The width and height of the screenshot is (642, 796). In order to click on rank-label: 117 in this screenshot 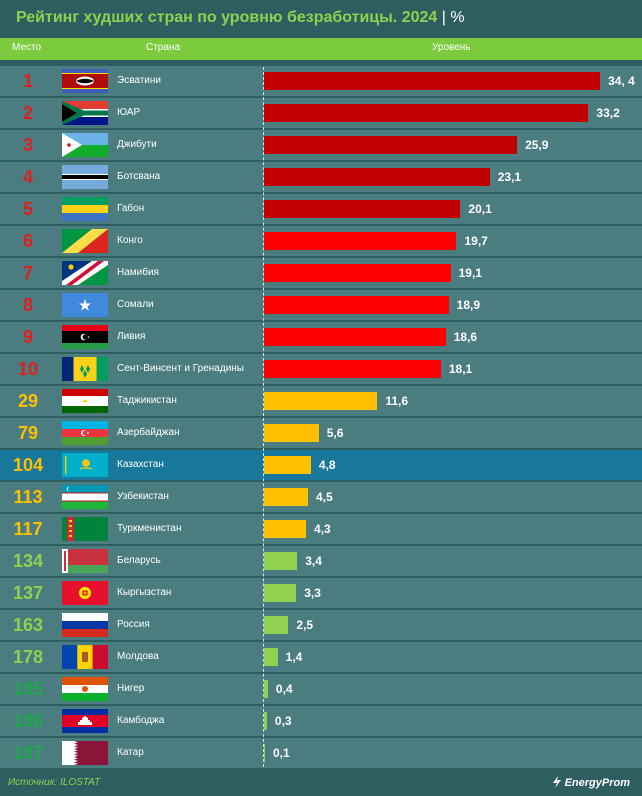, I will do `click(28, 529)`.